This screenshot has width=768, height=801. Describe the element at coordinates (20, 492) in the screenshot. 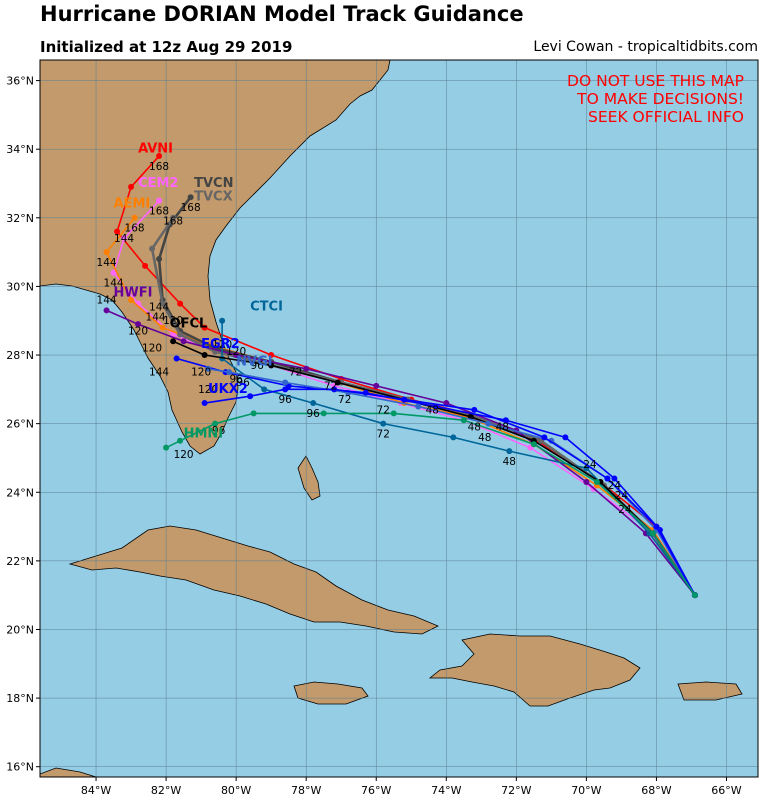

I see `lat-tick-label: 24°N` at that location.